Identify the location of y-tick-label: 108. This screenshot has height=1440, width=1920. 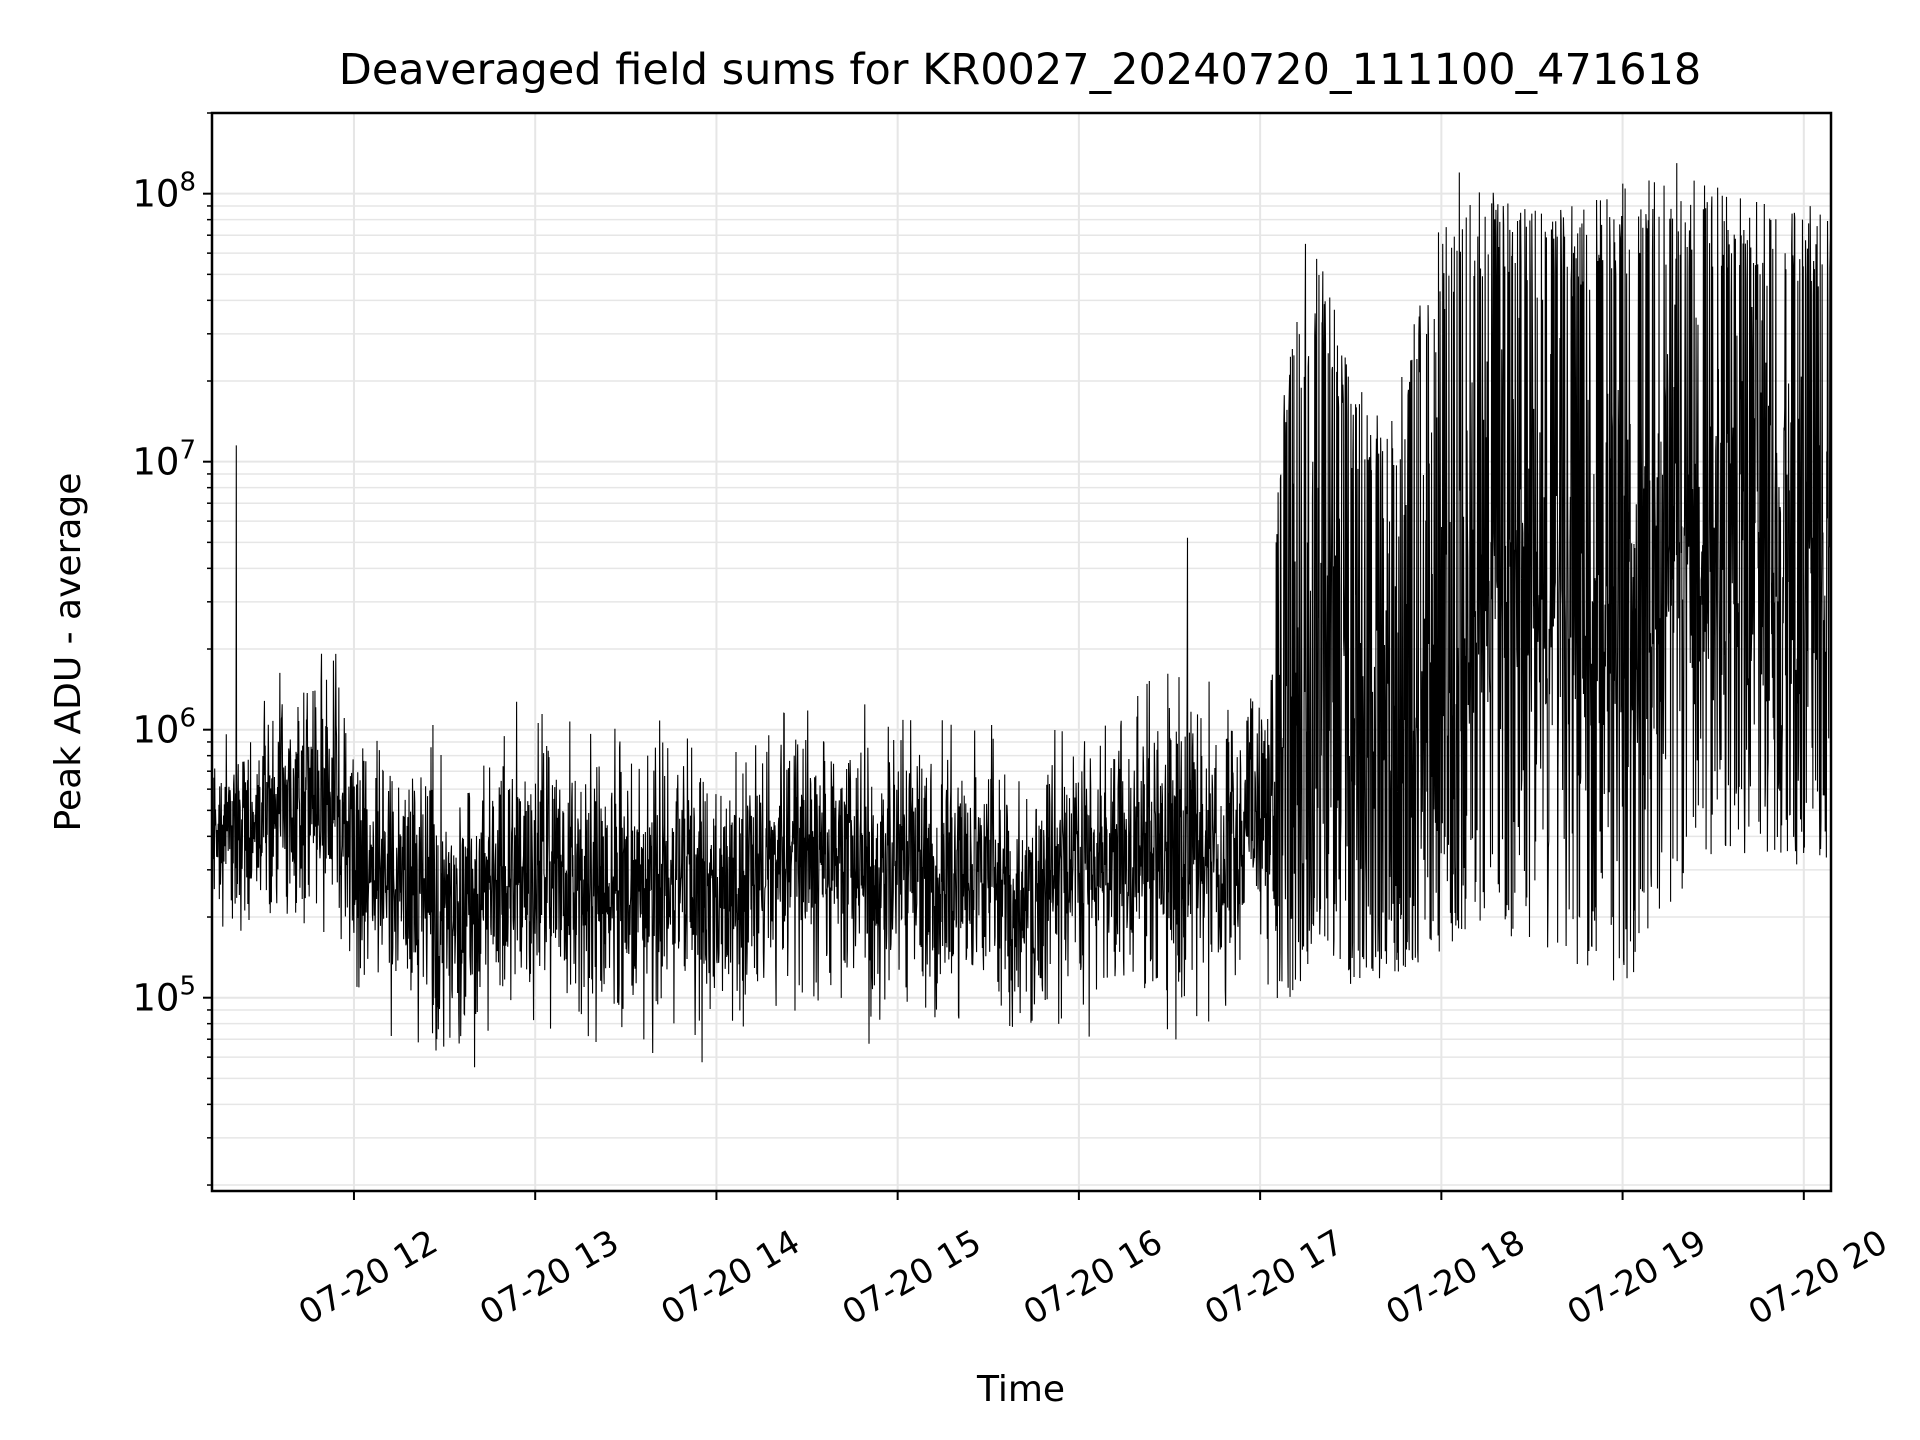
(164, 192).